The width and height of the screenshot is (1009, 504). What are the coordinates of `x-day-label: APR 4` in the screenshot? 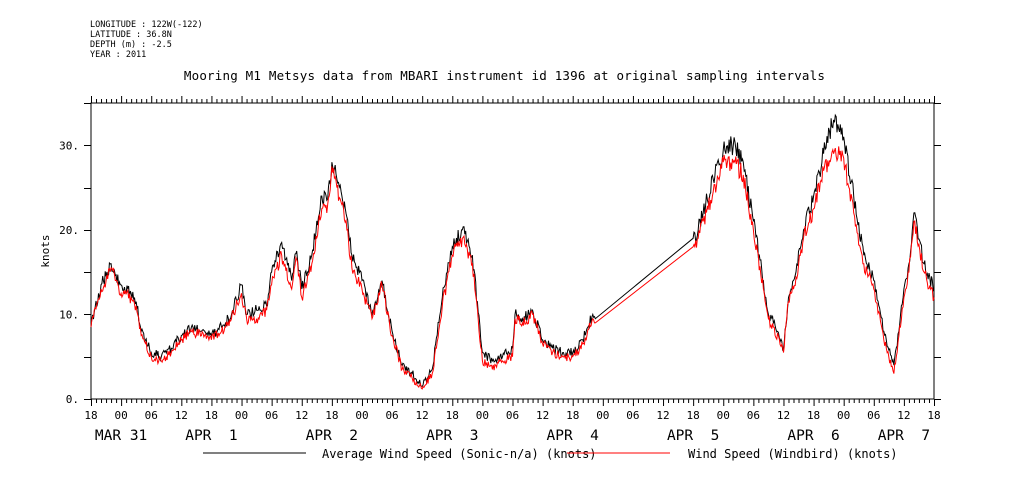 It's located at (573, 436).